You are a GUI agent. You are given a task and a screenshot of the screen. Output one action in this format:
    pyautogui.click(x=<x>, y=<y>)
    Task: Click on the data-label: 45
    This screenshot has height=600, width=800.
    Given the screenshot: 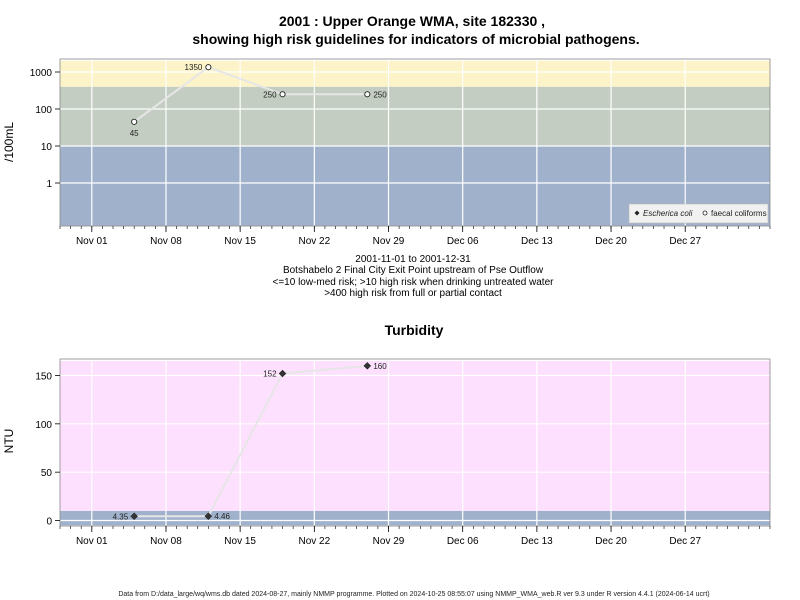 What is the action you would take?
    pyautogui.click(x=134, y=133)
    